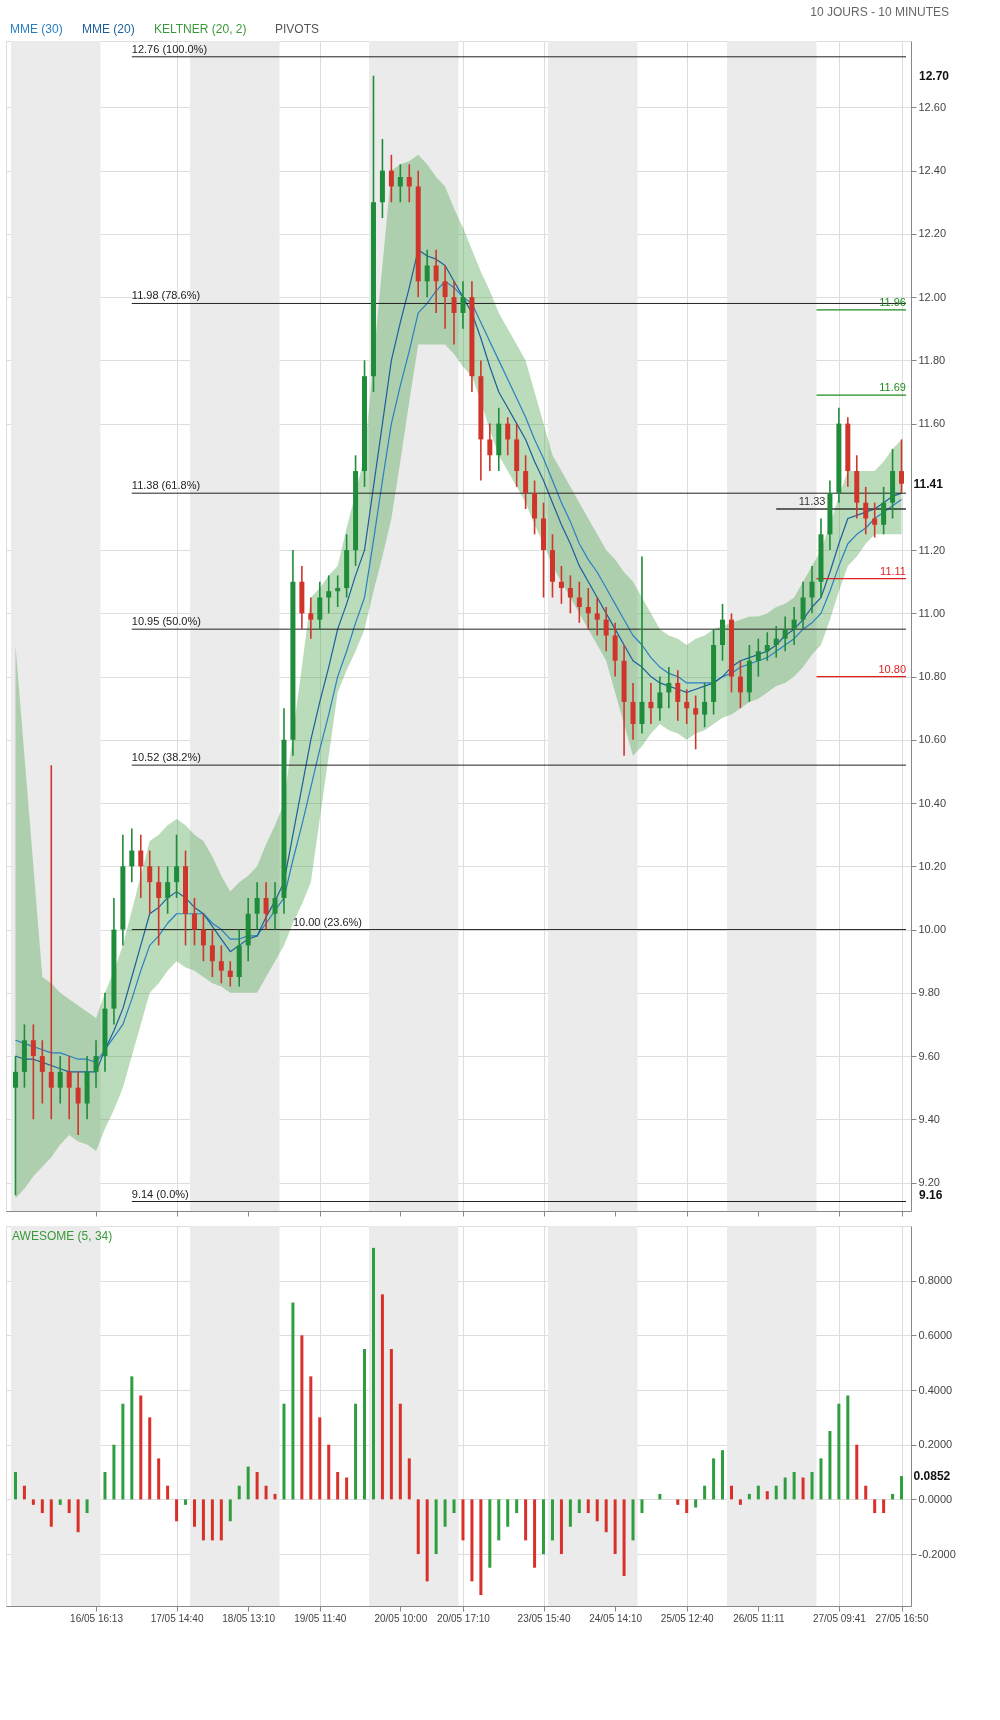  I want to click on ref-line-label: 10.00 (23.6%), so click(327, 921).